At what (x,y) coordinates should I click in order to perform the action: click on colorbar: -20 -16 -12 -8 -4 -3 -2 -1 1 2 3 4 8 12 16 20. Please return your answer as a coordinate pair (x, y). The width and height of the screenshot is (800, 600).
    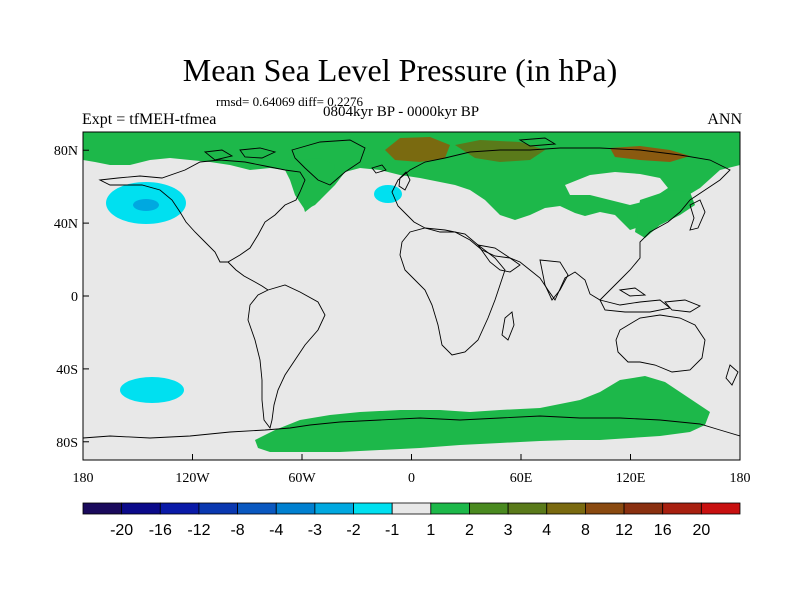
    Looking at the image, I should click on (411, 520).